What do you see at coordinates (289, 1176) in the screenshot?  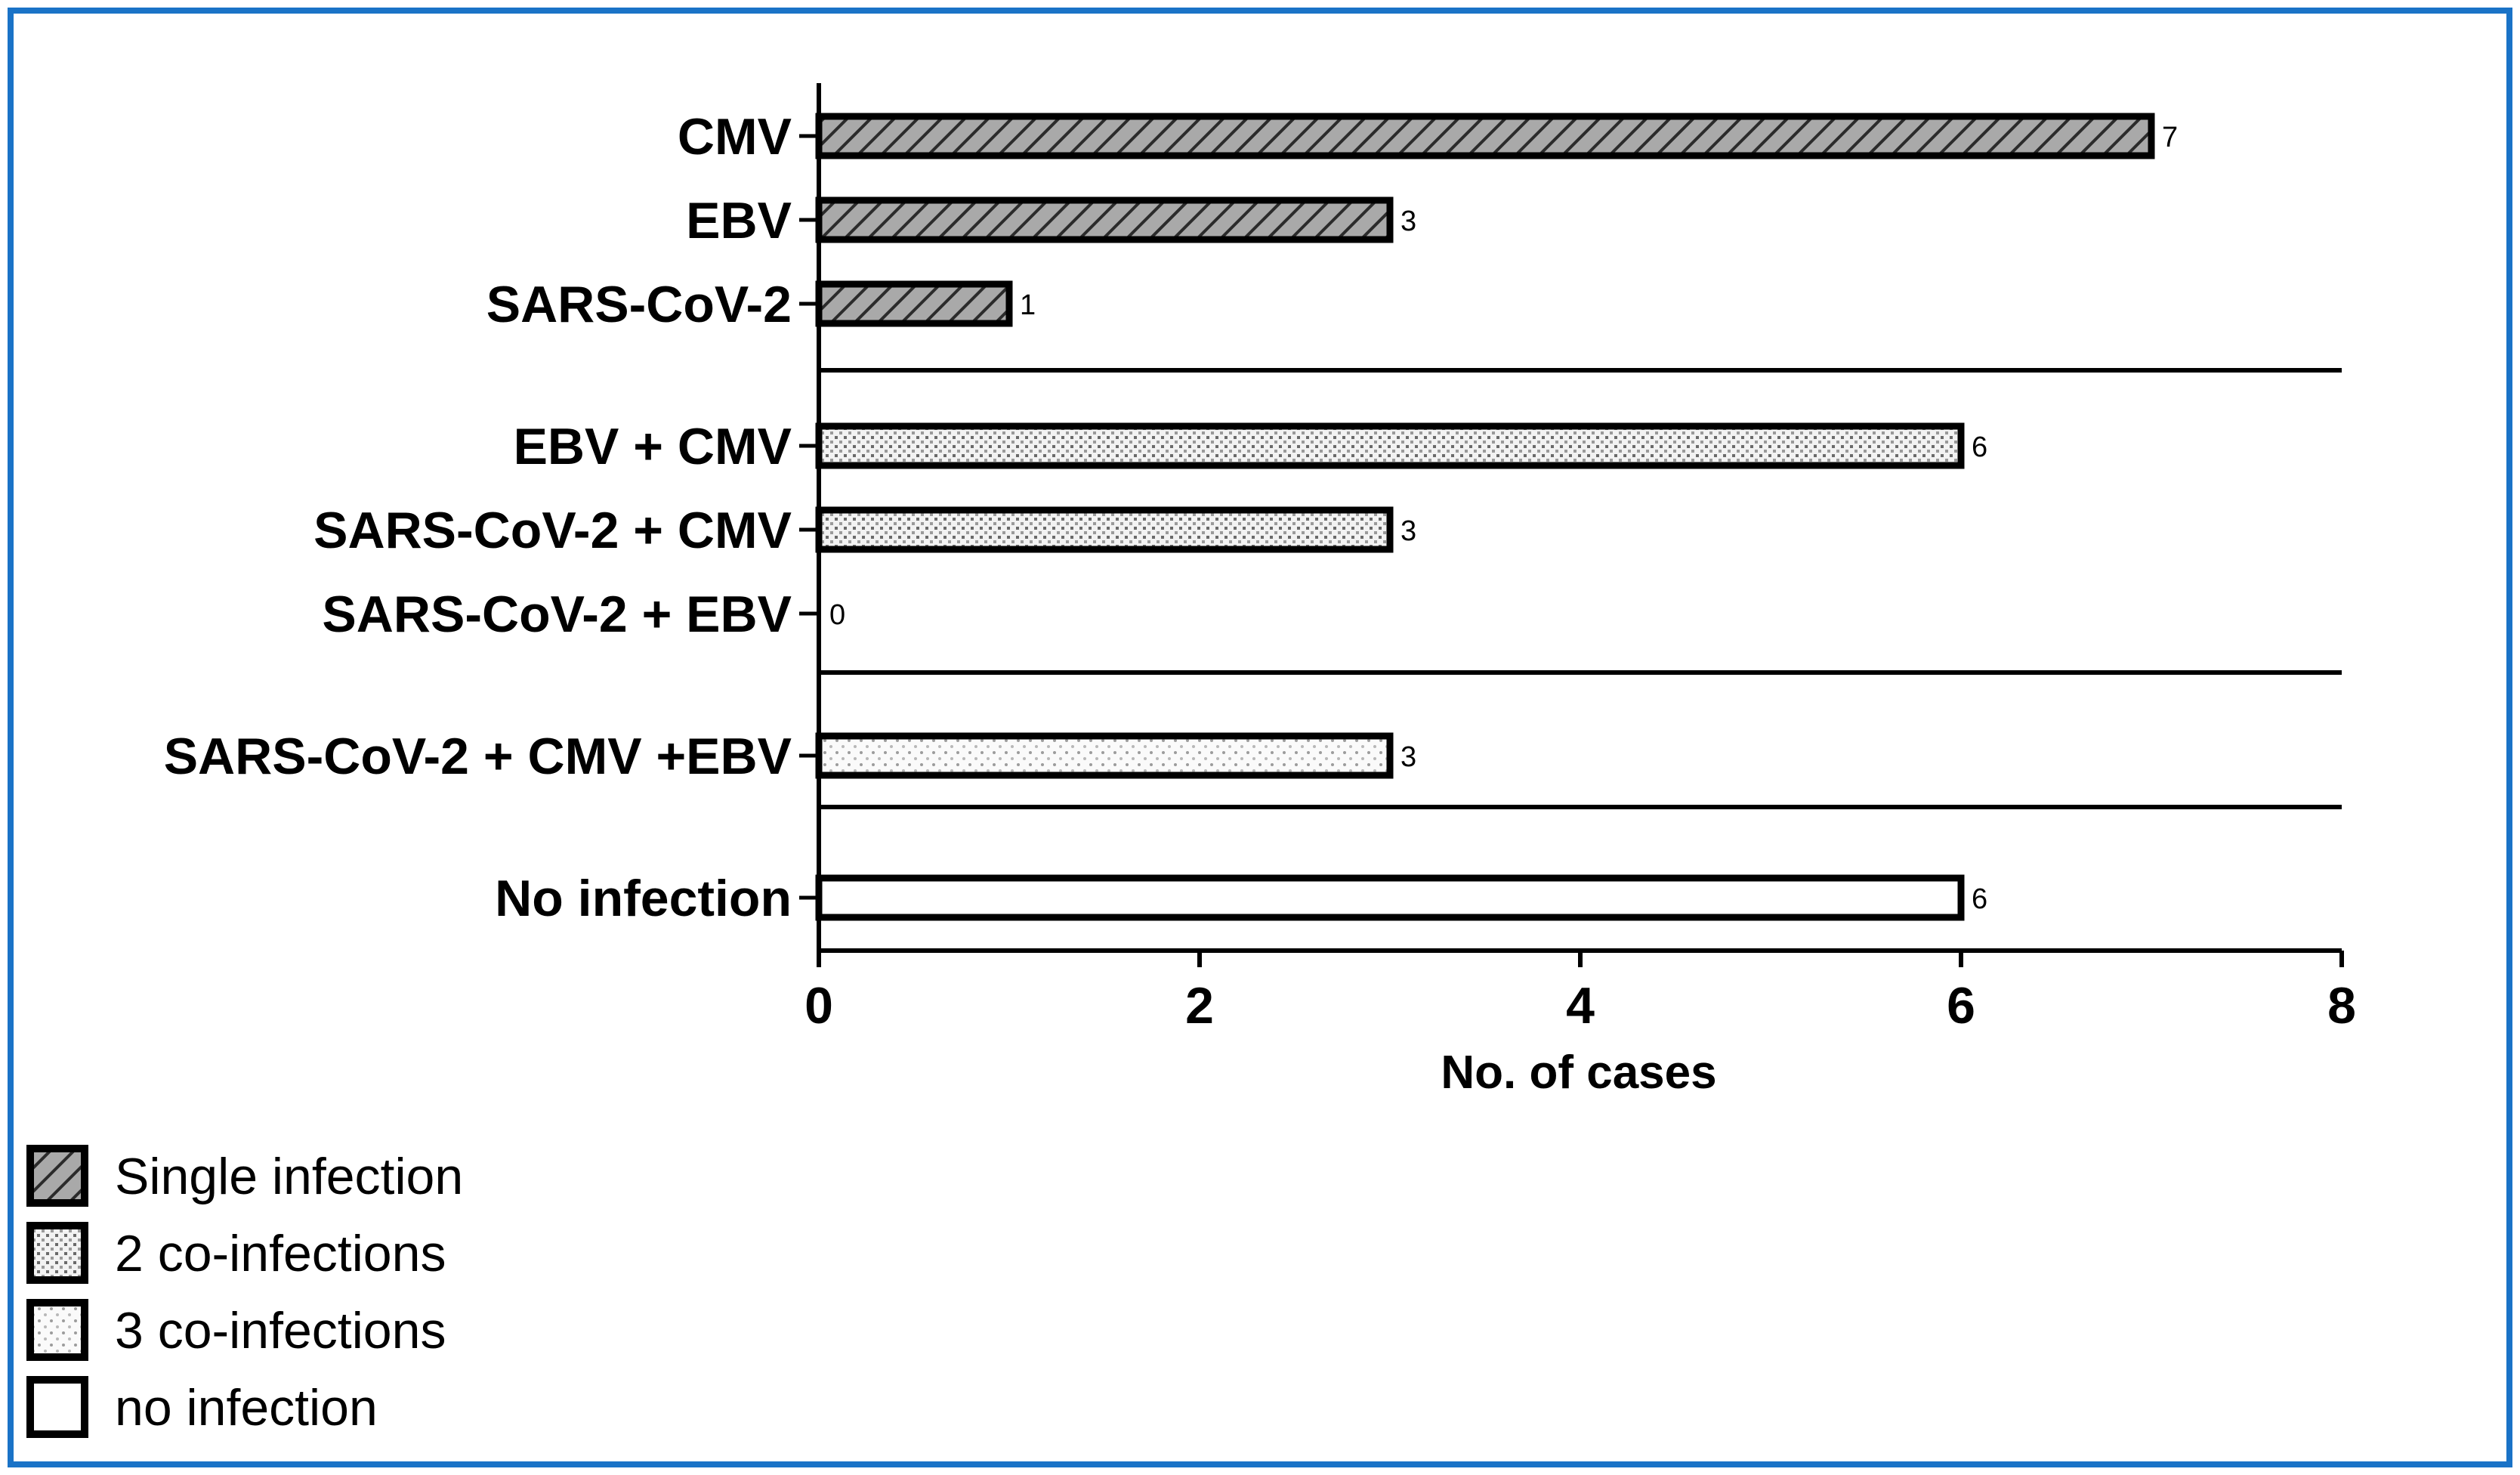 I see `legend-label: Single infection` at bounding box center [289, 1176].